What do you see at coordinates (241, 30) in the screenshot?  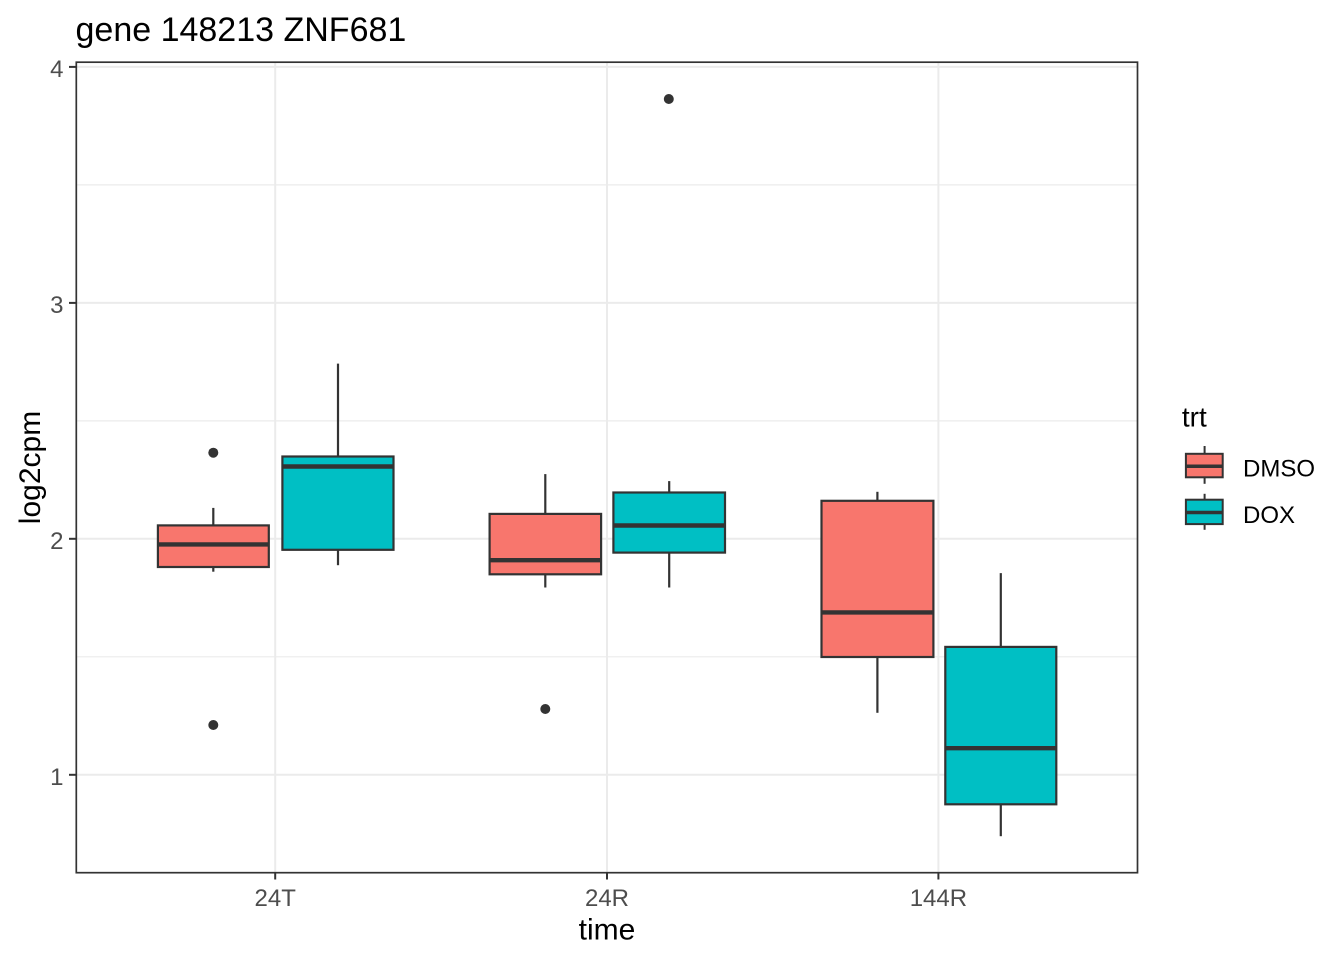 I see `svg-text: gene 148213 ZNF681` at bounding box center [241, 30].